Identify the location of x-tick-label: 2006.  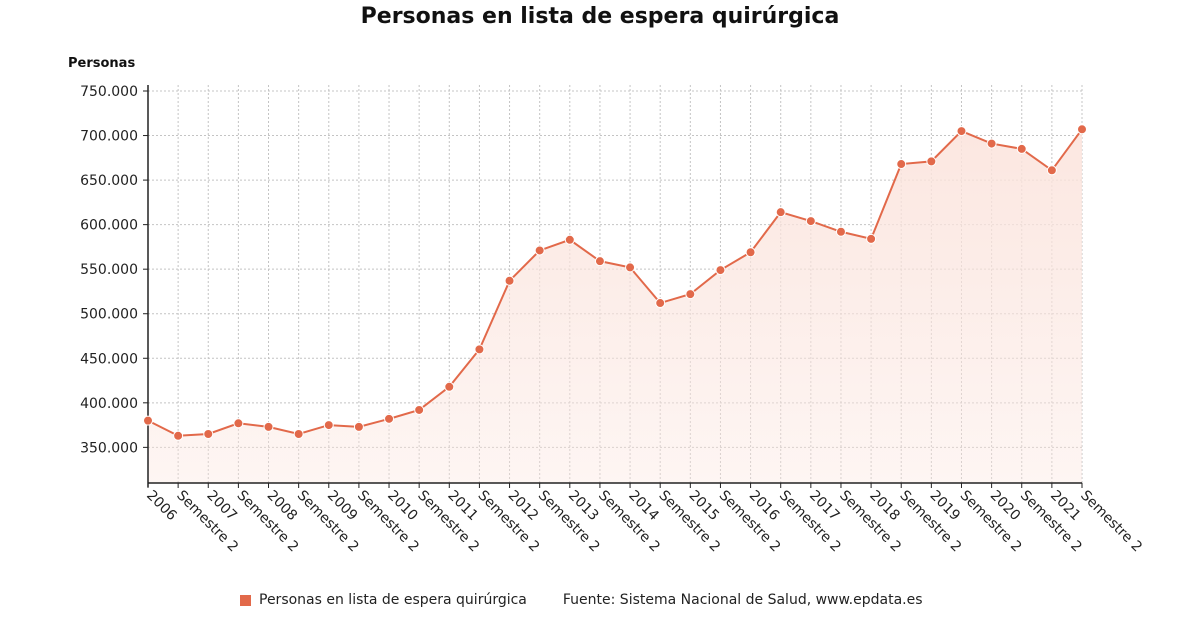
(161, 506).